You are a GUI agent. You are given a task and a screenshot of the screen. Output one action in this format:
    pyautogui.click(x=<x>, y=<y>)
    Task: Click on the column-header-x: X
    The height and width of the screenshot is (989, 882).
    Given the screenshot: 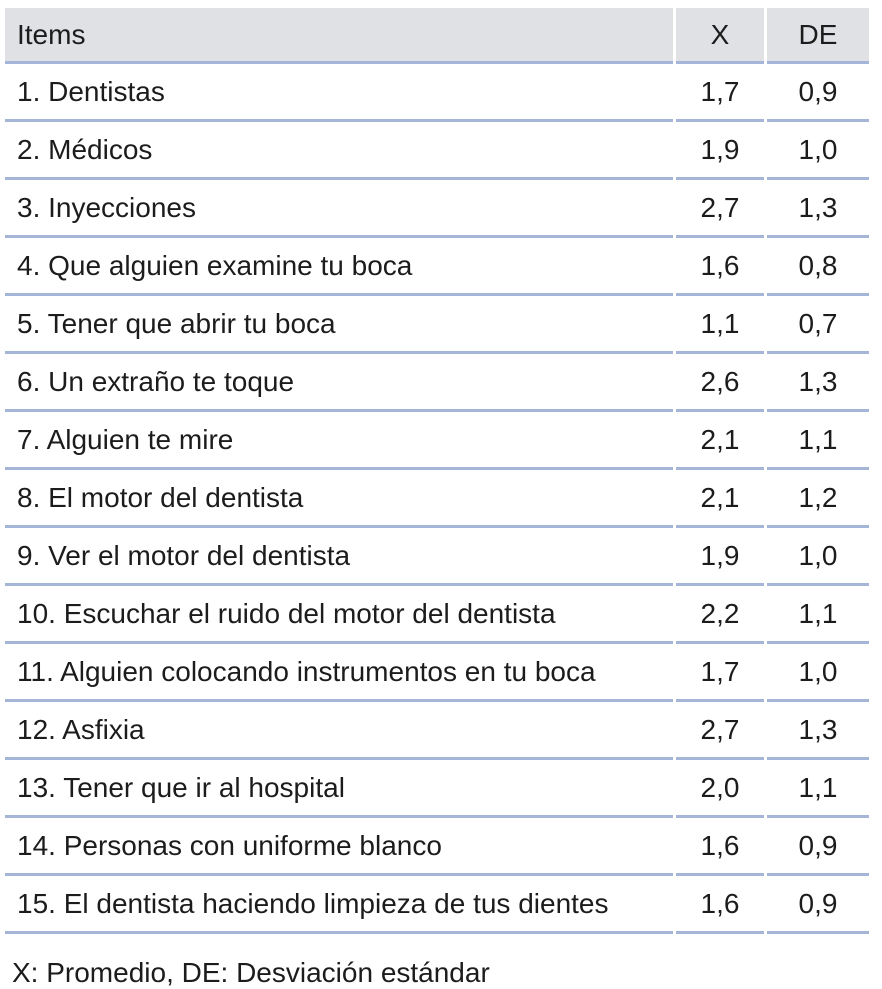 What is the action you would take?
    pyautogui.click(x=720, y=36)
    